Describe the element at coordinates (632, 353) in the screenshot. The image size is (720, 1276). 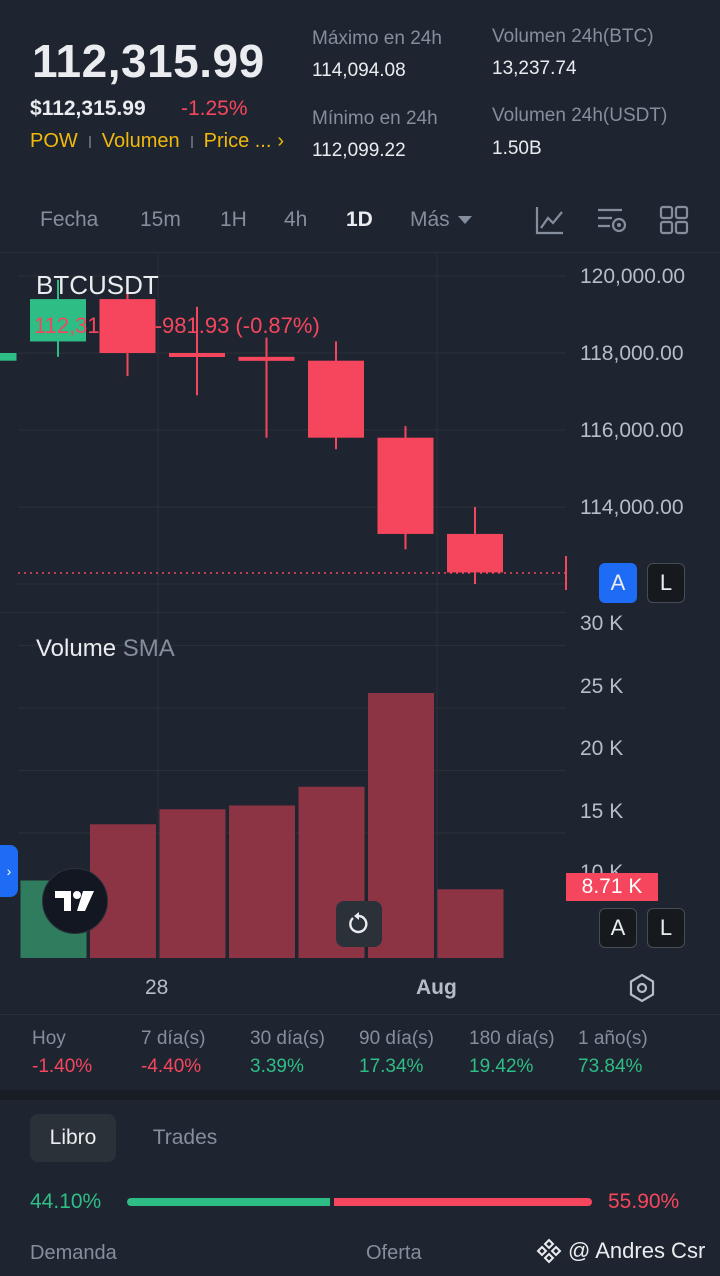
I see `price-axis-tick: 118,000.00` at that location.